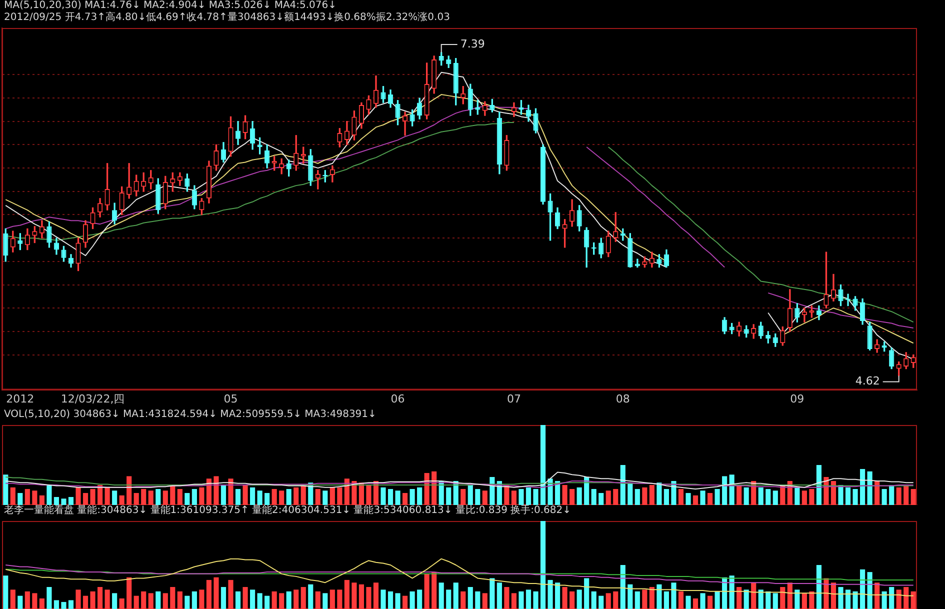 The height and width of the screenshot is (609, 945). I want to click on x-tick-label: 05, so click(231, 399).